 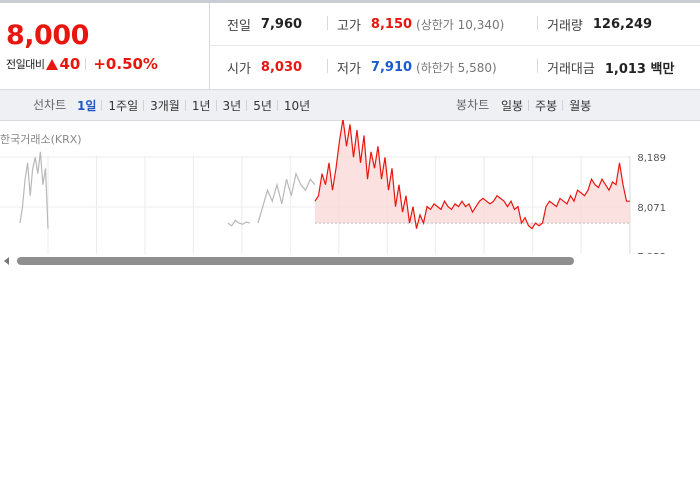 I want to click on open-value: 8,030, so click(x=281, y=67).